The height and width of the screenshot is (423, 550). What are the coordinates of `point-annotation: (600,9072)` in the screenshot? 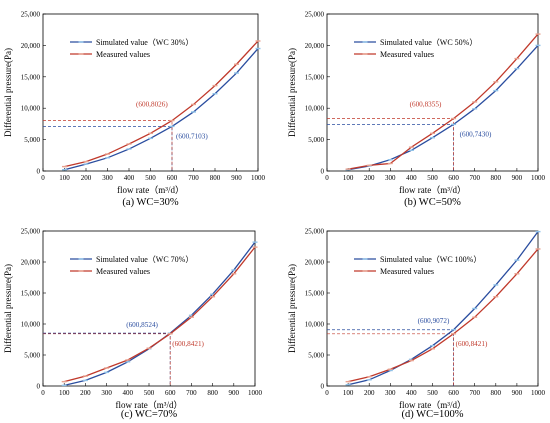 It's located at (434, 321).